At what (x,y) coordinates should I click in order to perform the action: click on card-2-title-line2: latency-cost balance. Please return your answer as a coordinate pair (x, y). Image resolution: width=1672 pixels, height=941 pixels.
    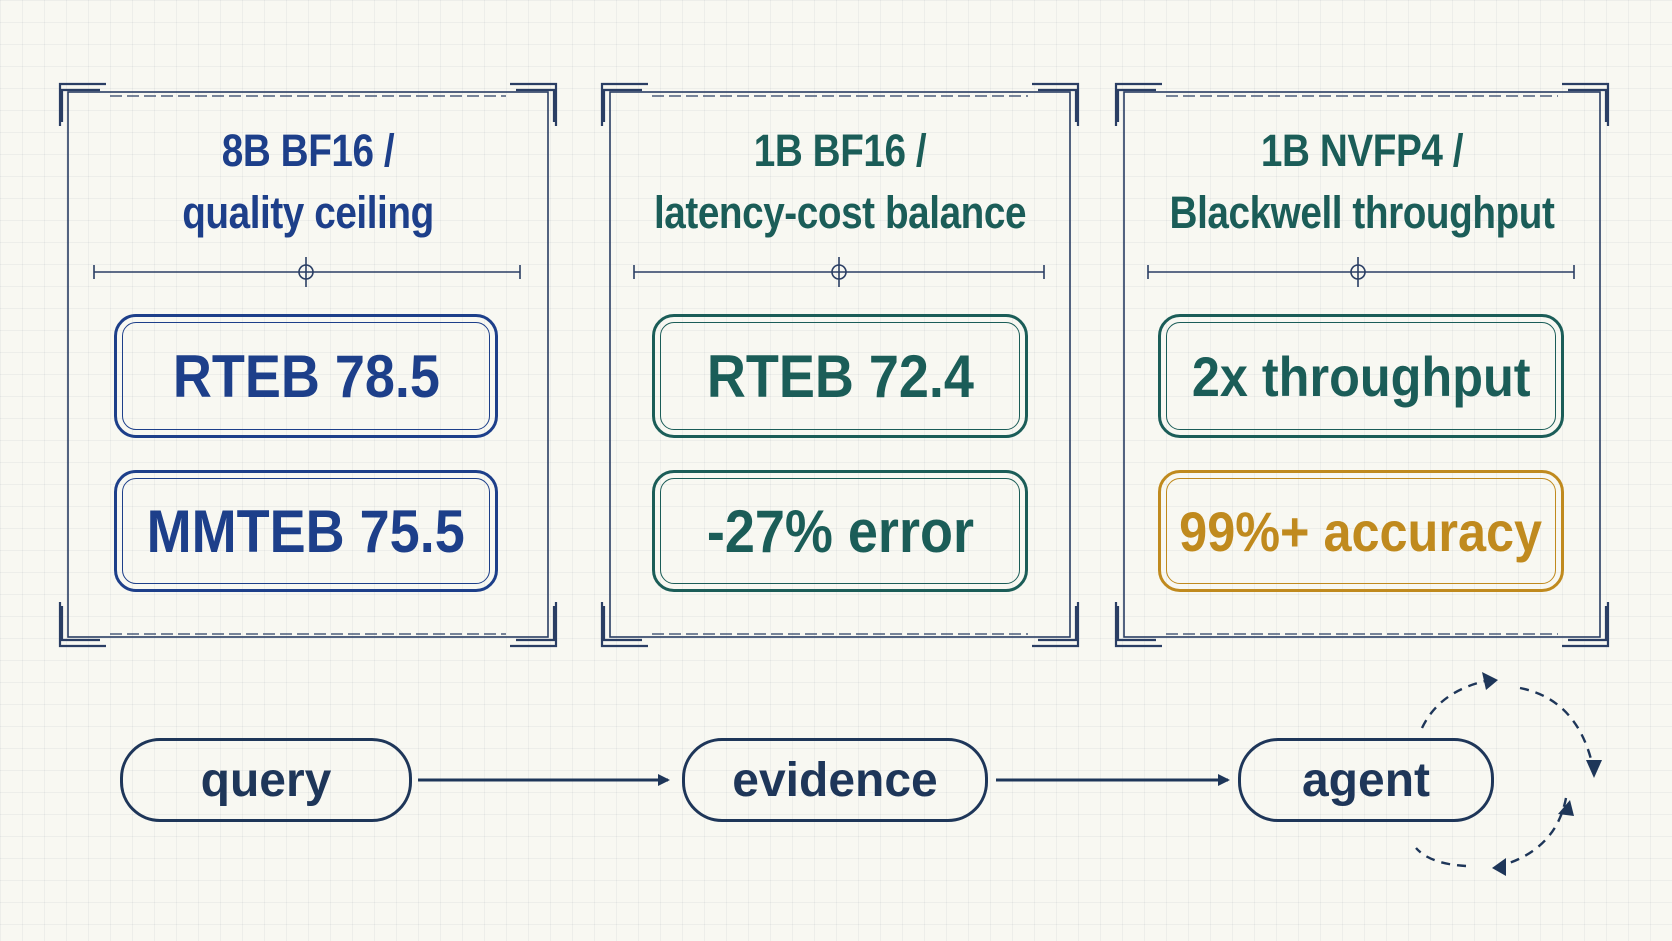
    Looking at the image, I should click on (840, 212).